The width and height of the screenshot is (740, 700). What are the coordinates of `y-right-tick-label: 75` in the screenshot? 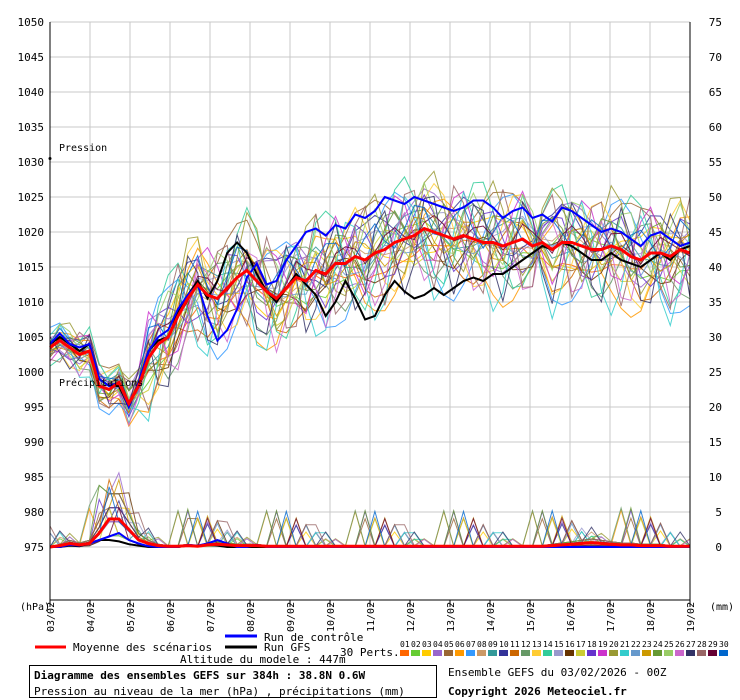 It's located at (715, 22).